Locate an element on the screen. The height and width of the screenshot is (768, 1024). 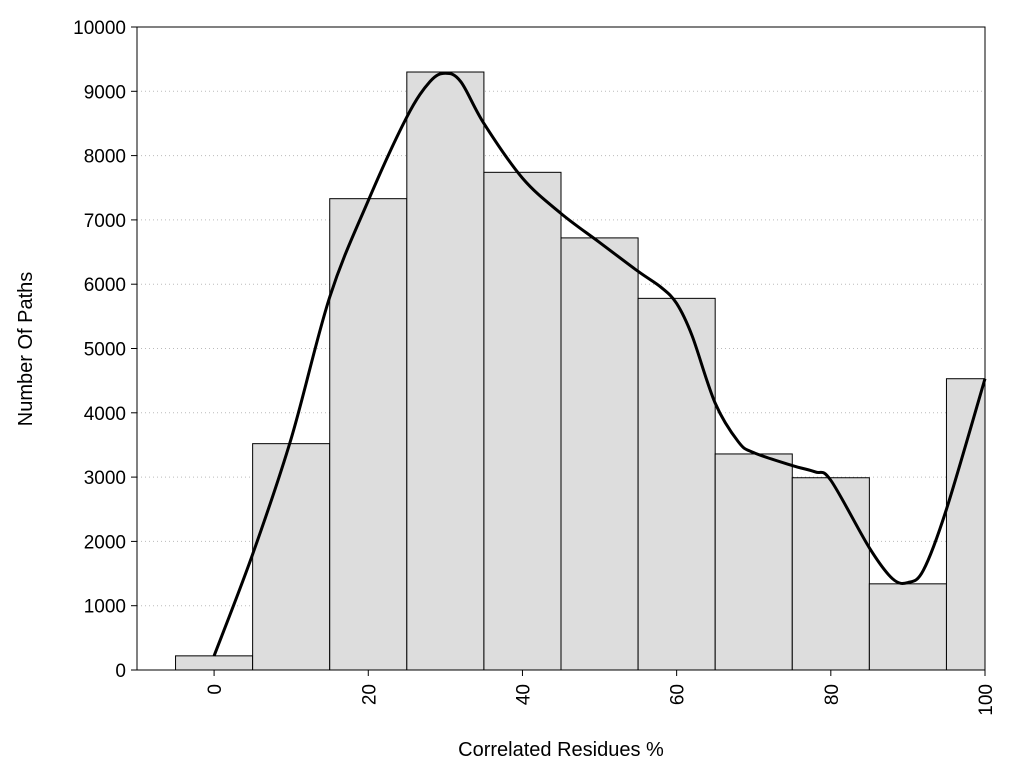
y-tick-label: 6000 is located at coordinates (105, 285).